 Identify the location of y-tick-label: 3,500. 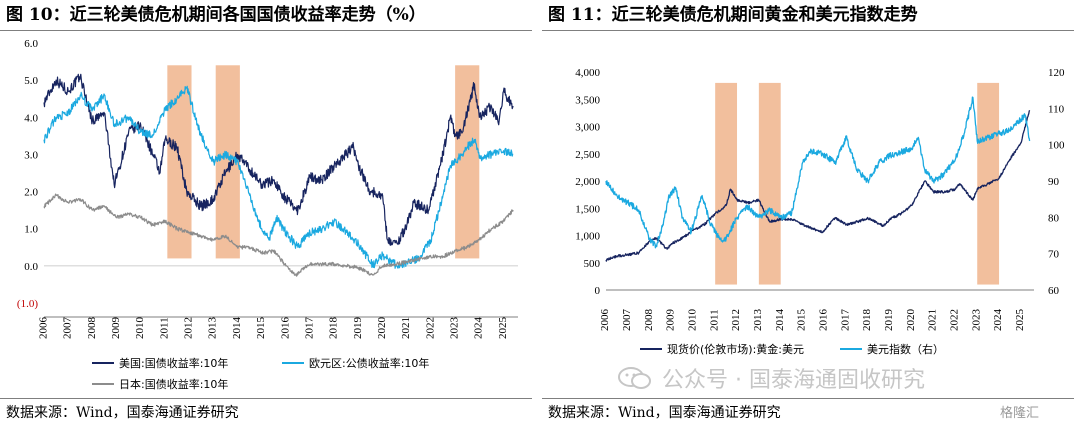
(587, 100).